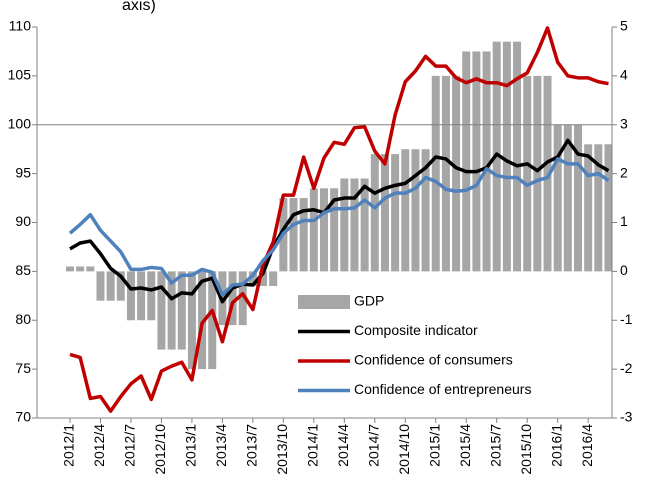 Image resolution: width=651 pixels, height=495 pixels. Describe the element at coordinates (626, 368) in the screenshot. I see `y2-tick-label: -2` at that location.